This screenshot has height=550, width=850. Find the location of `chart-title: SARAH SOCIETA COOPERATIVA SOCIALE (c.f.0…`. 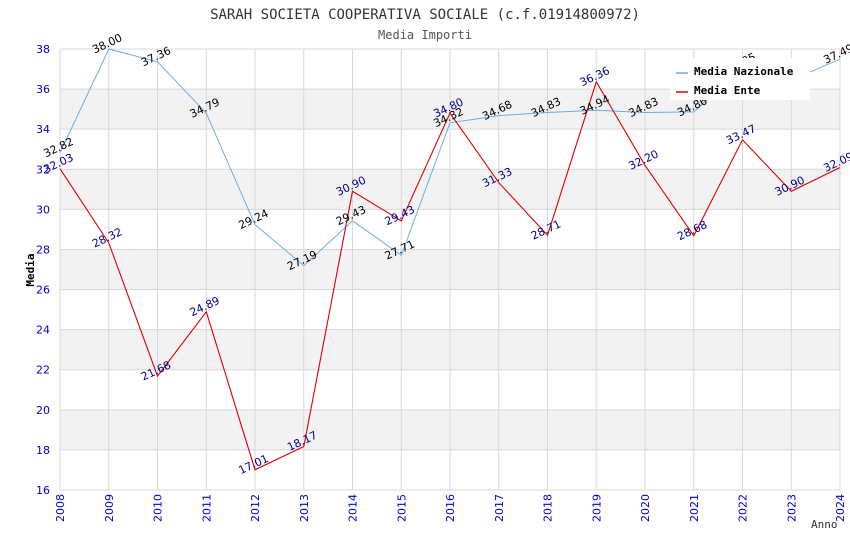

chart-title: SARAH SOCIETA COOPERATIVA SOCIALE (c.f.0… is located at coordinates (425, 15).